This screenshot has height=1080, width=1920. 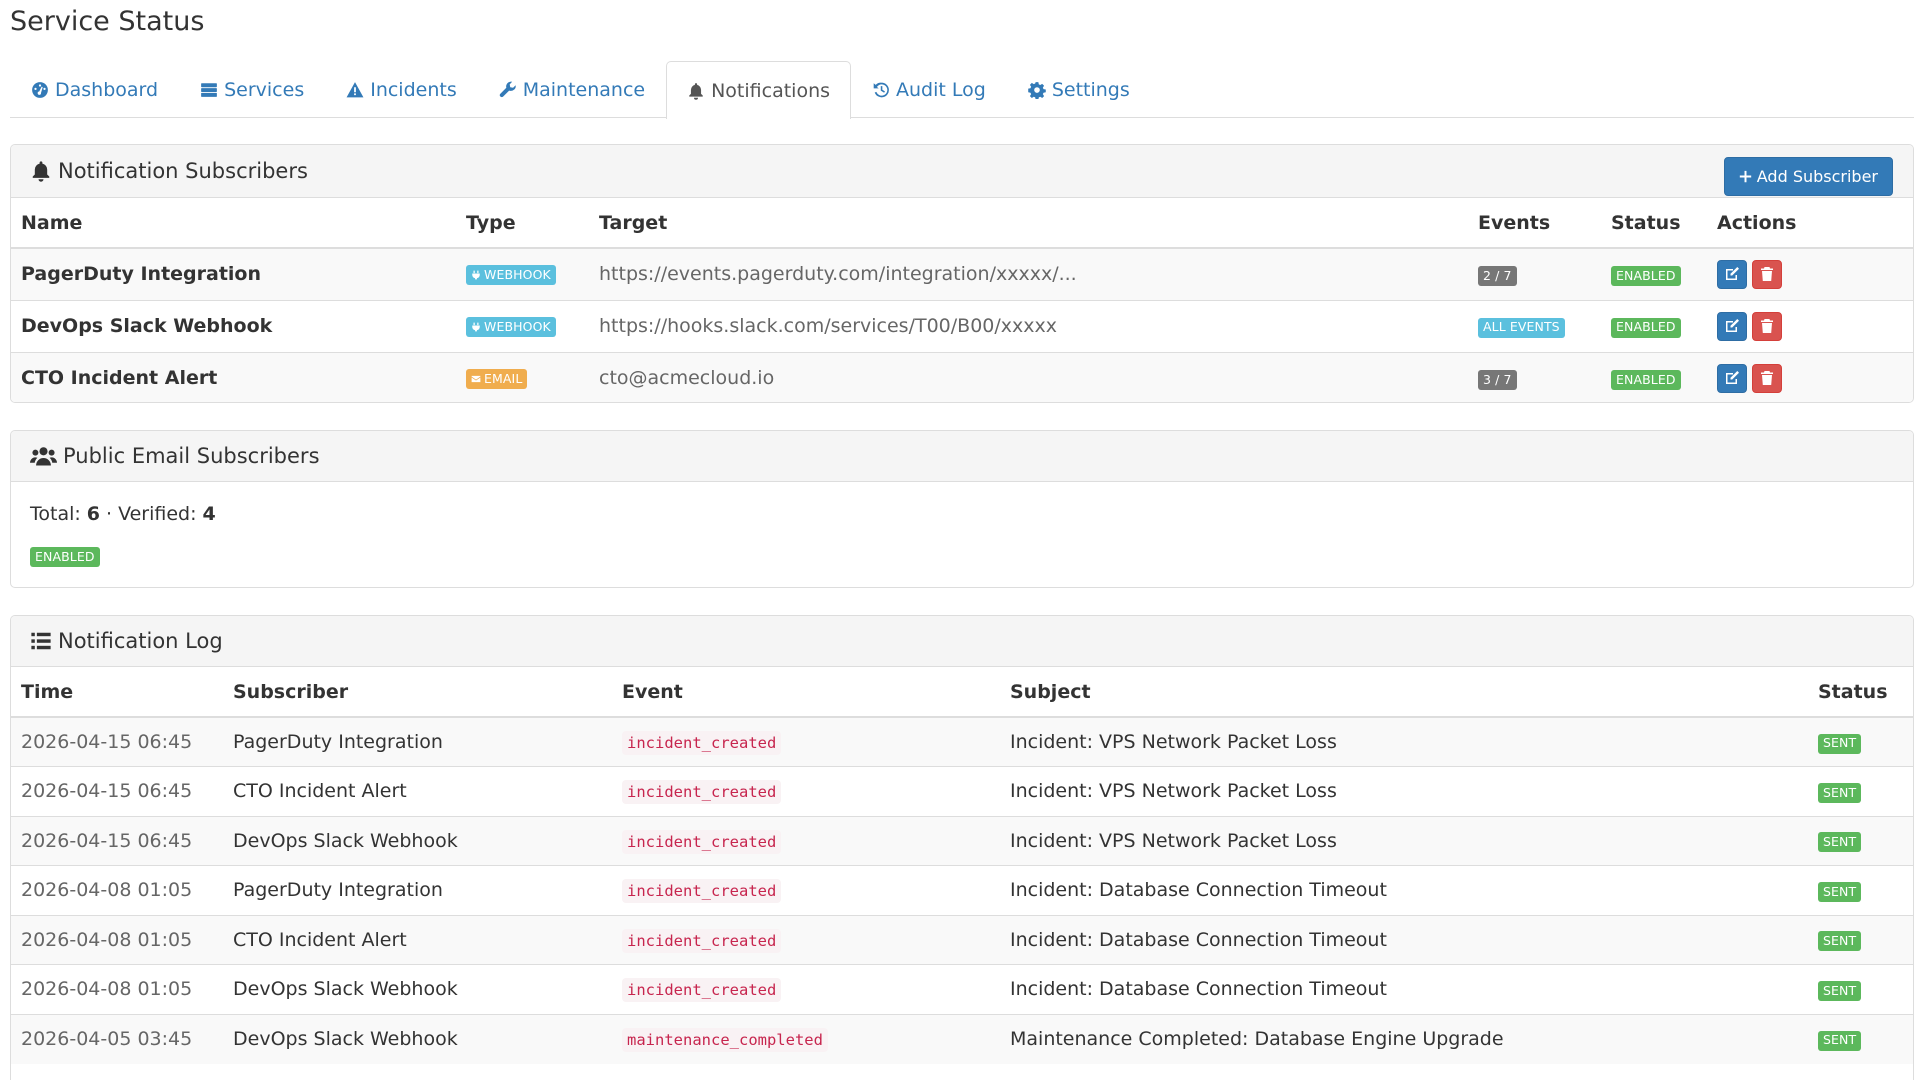 What do you see at coordinates (209, 514) in the screenshot?
I see `verified-count: 4` at bounding box center [209, 514].